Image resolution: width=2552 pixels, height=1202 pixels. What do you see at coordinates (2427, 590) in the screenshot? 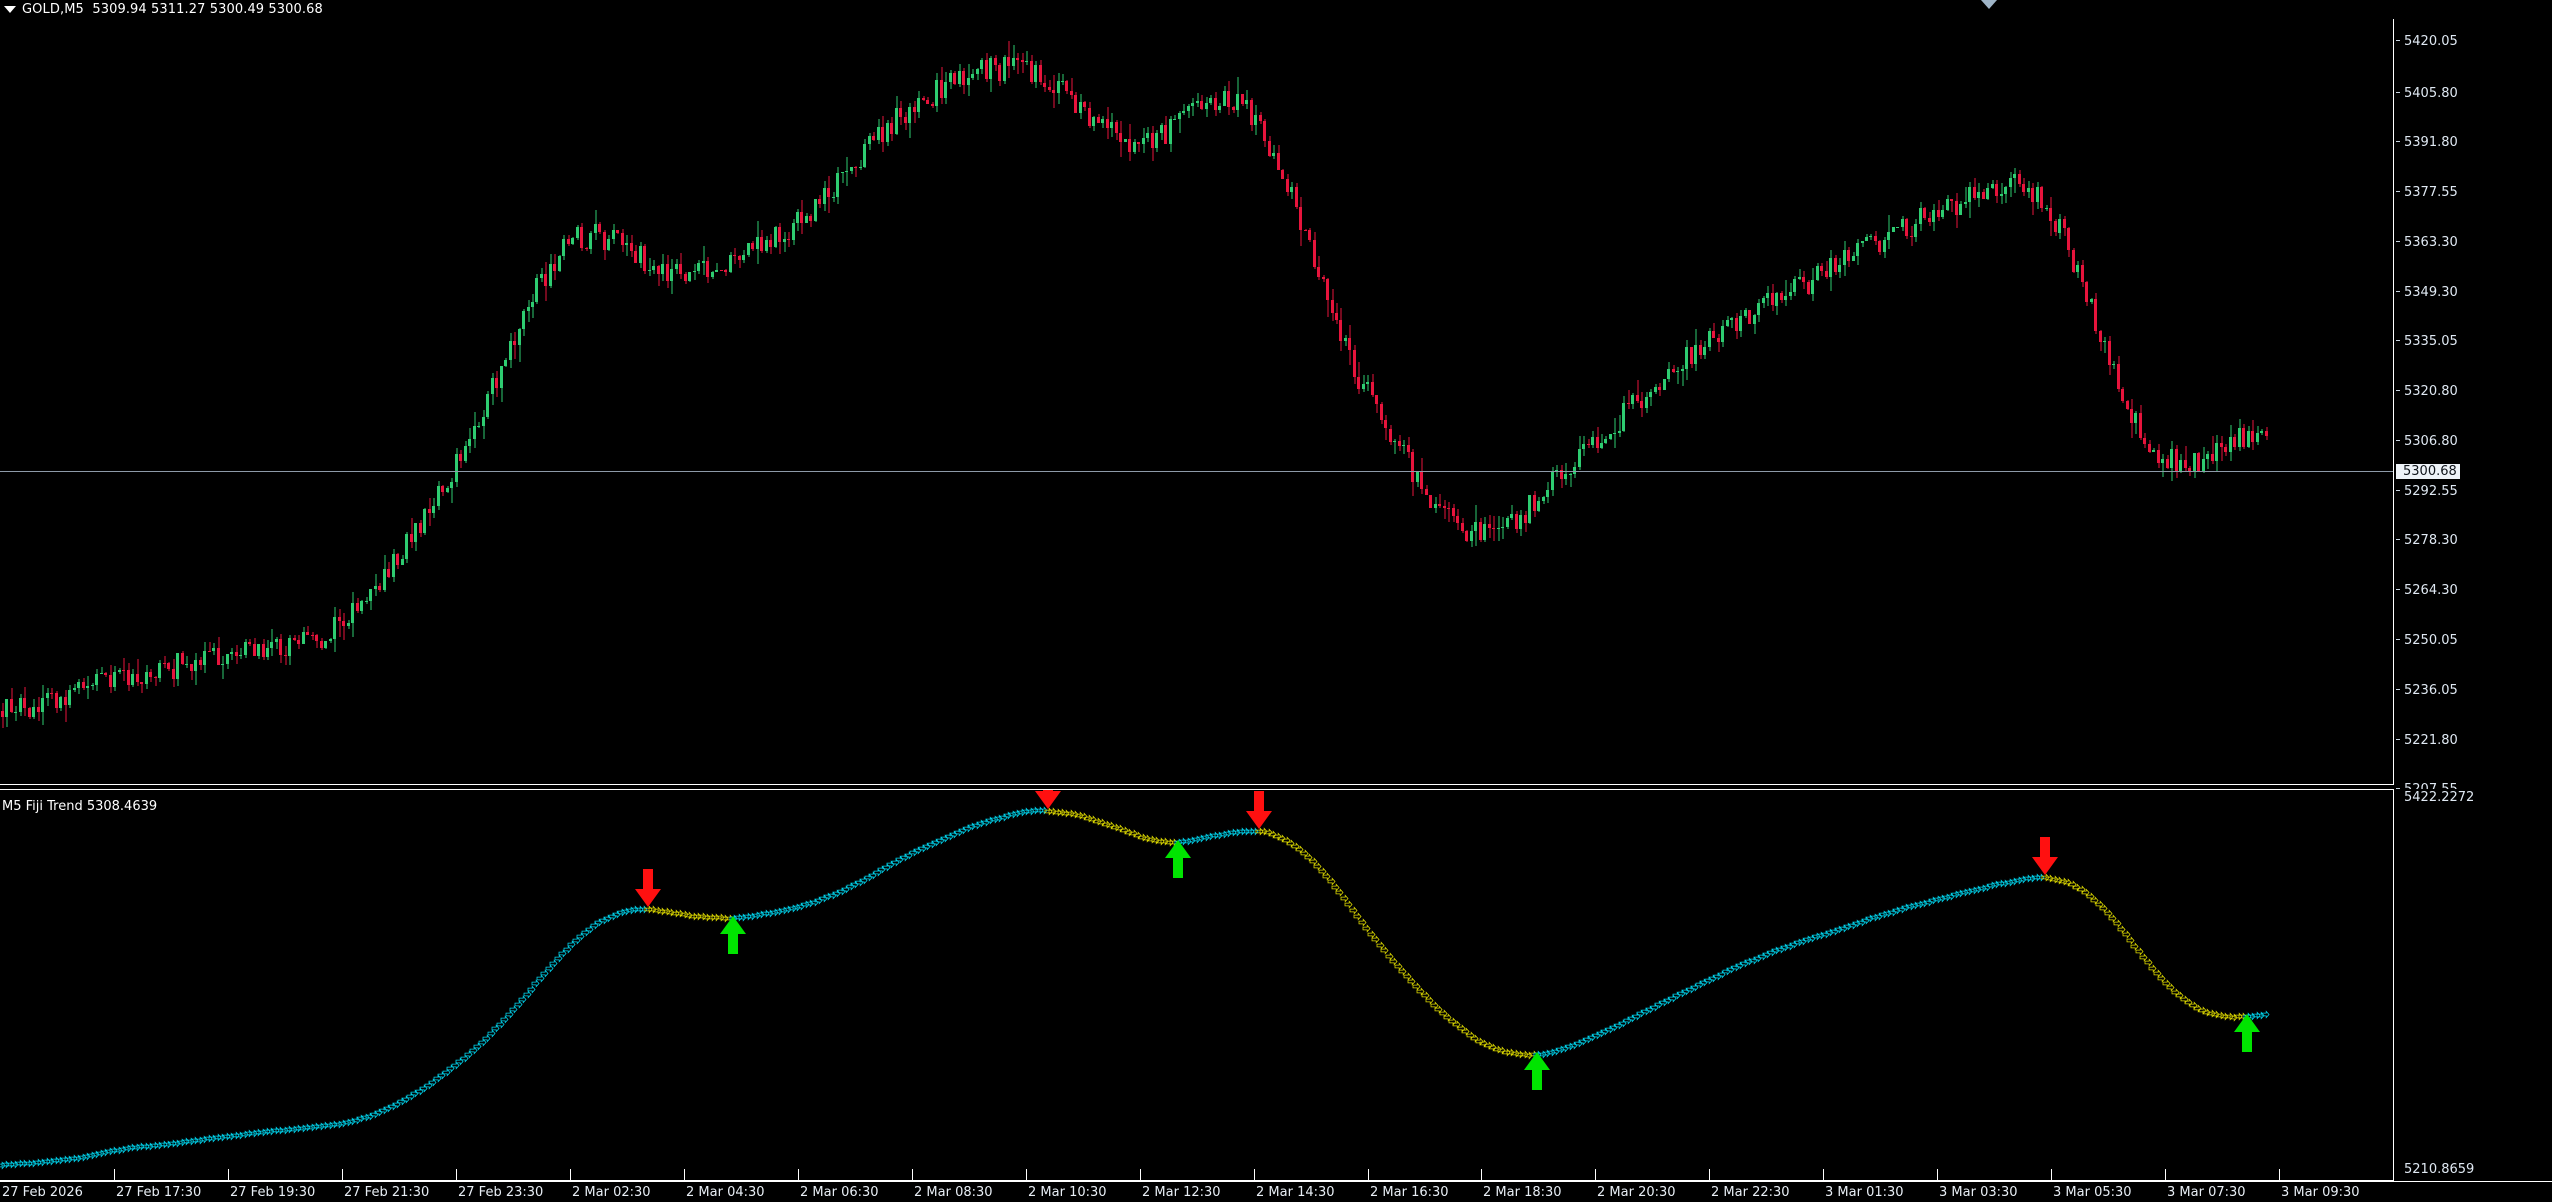
I see `price-tick: 5264.30` at bounding box center [2427, 590].